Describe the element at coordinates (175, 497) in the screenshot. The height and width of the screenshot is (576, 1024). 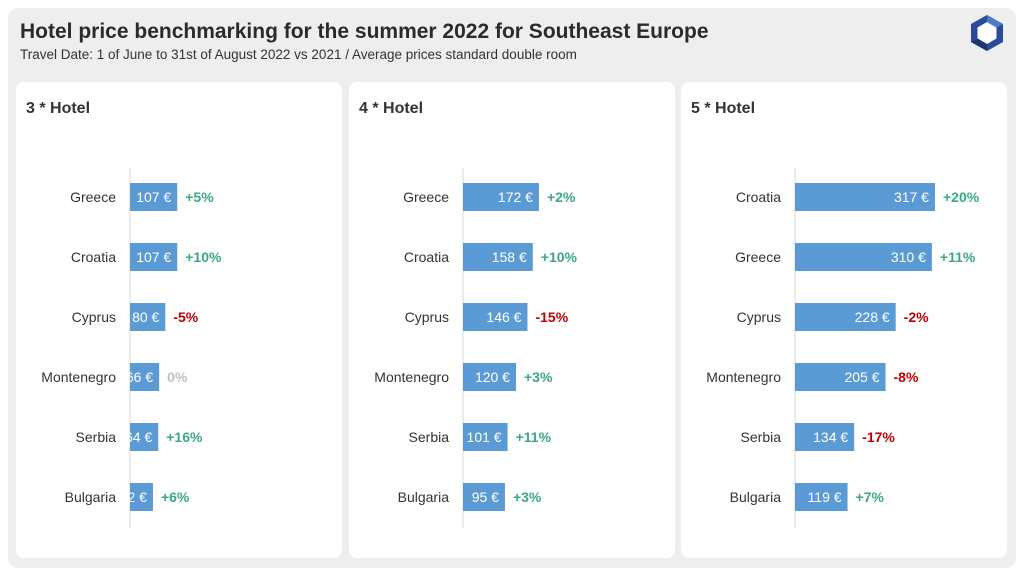
I see `change-label: +6%` at that location.